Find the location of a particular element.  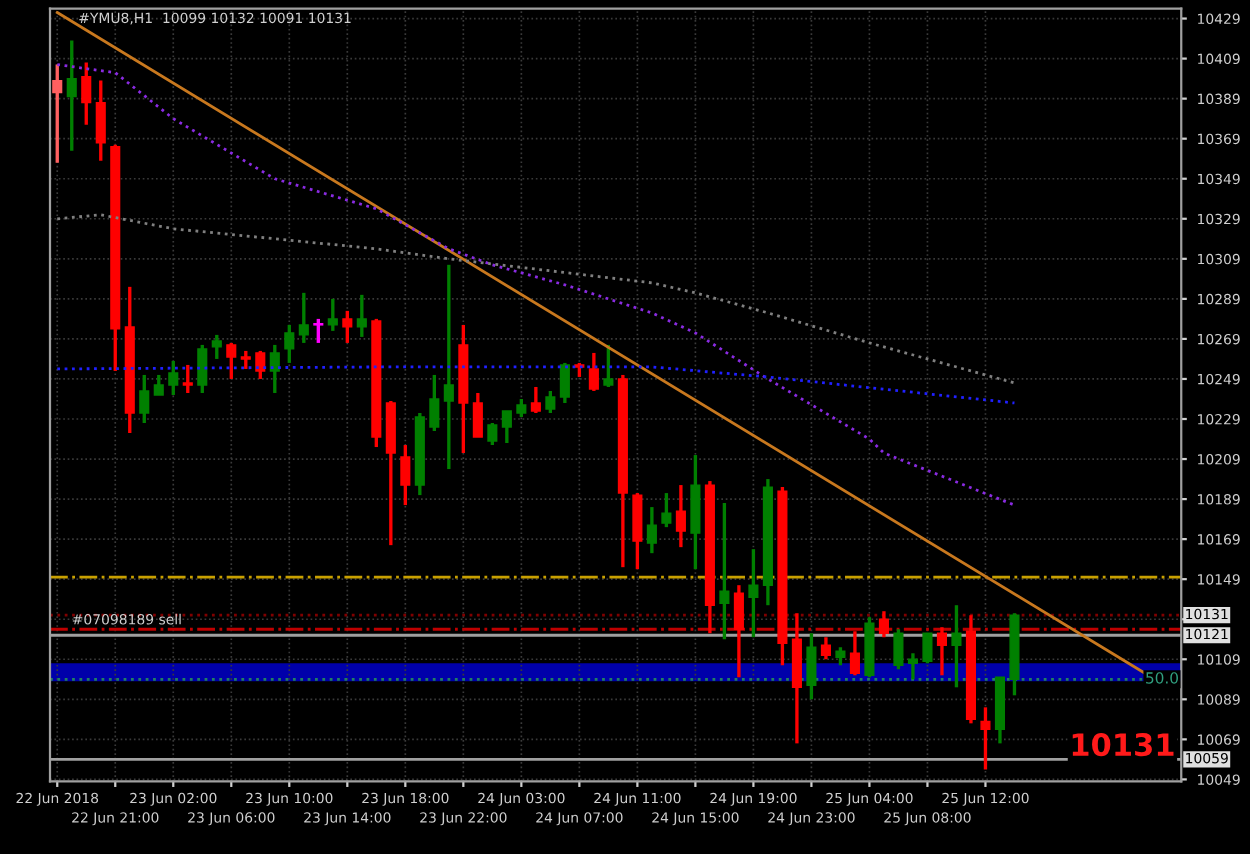

line-series is located at coordinates (535, 385).